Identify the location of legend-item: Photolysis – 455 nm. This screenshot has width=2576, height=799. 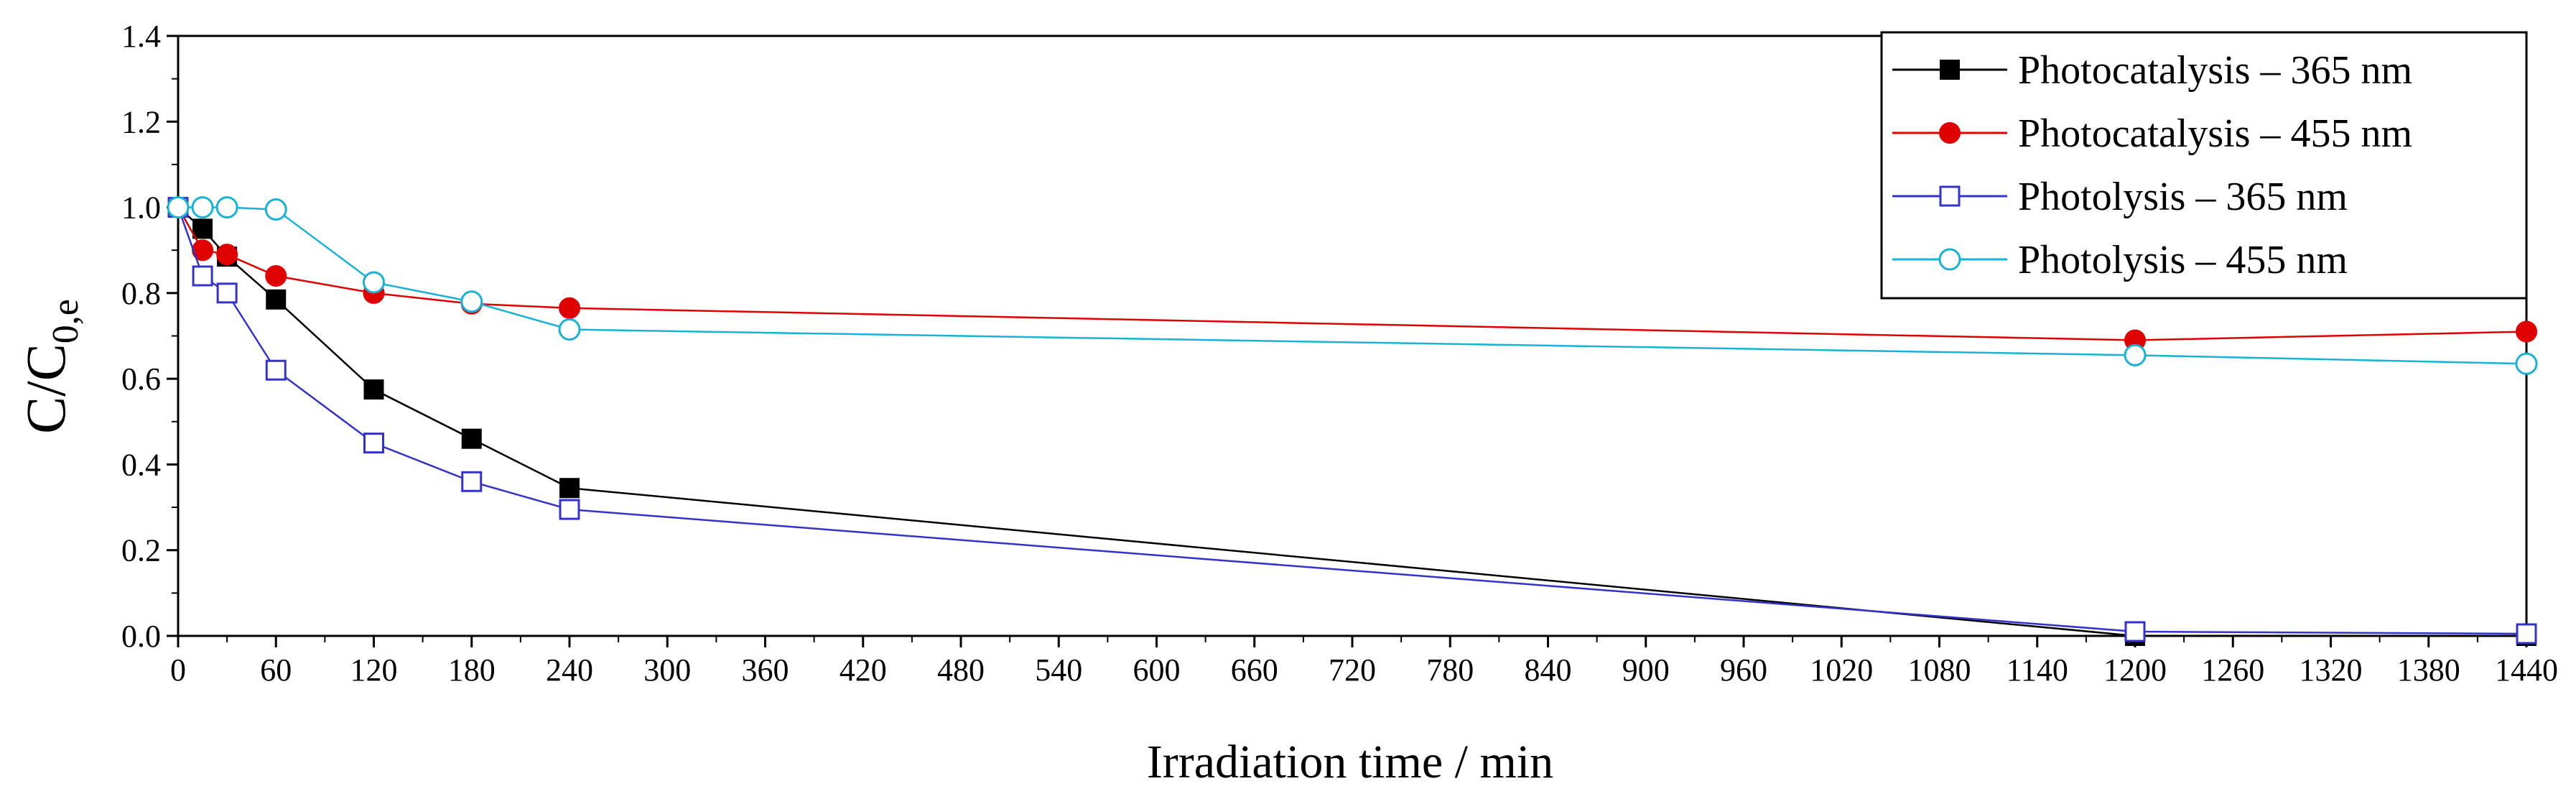
(2120, 260).